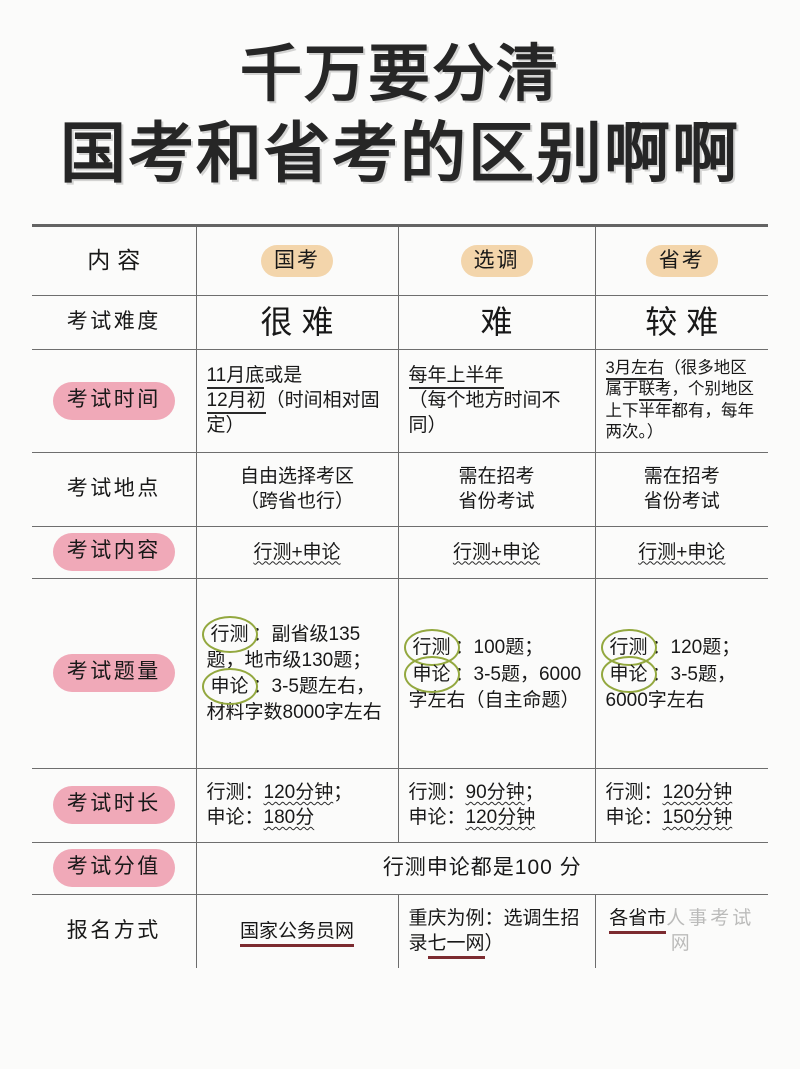 The height and width of the screenshot is (1069, 800). What do you see at coordinates (293, 413) in the screenshot?
I see `plain-text: （时间相对固定）` at bounding box center [293, 413].